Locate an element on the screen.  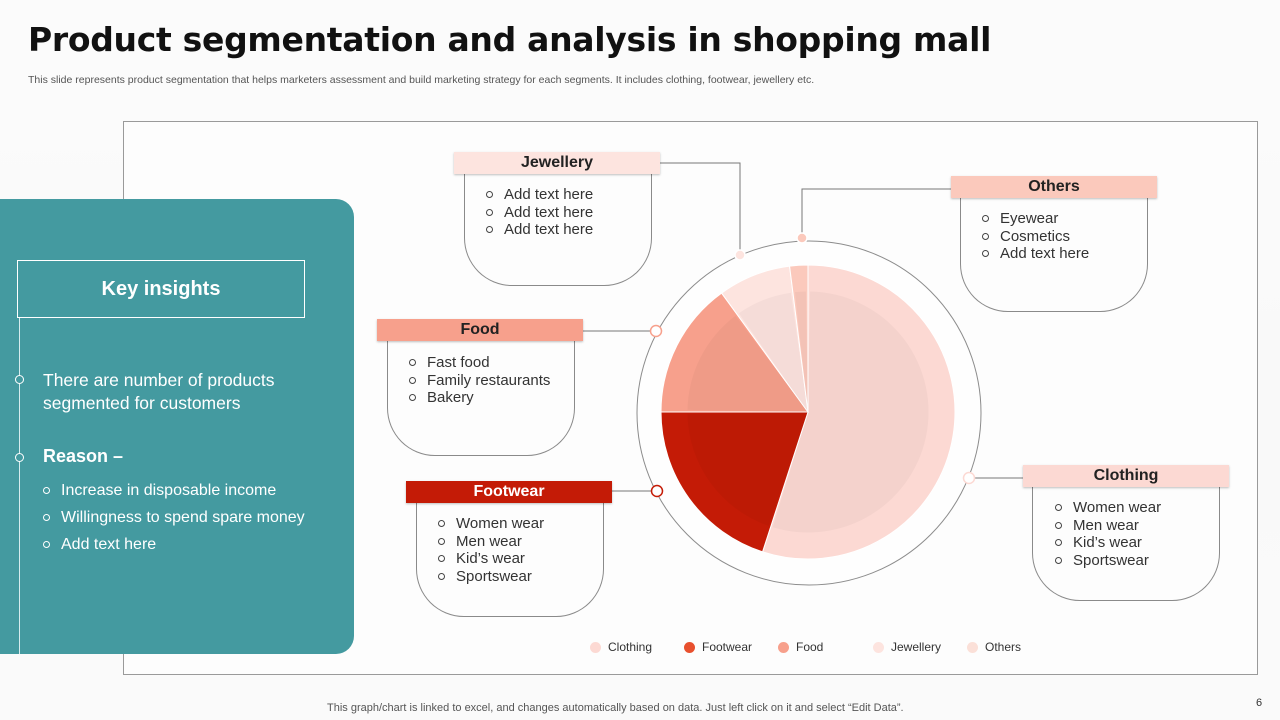
segment-heading-jewellery: Jewellery is located at coordinates (557, 163).